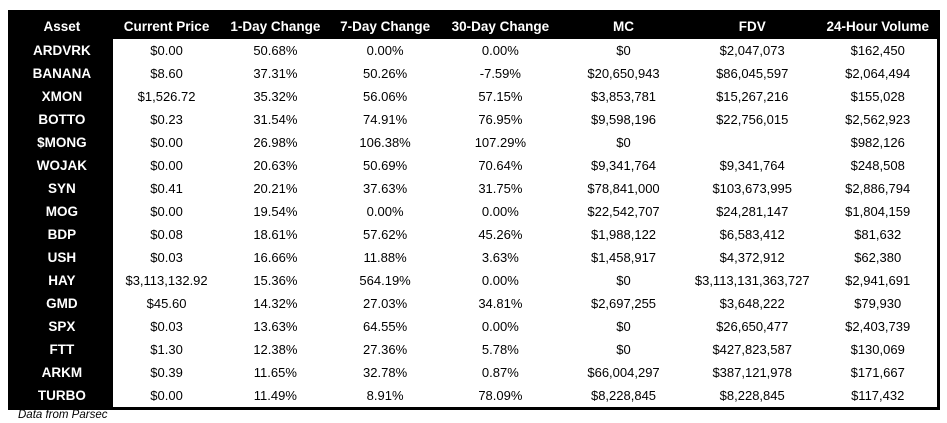 The image size is (947, 423). Describe the element at coordinates (752, 280) in the screenshot. I see `data-cell: $3,113,131,363,727` at that location.